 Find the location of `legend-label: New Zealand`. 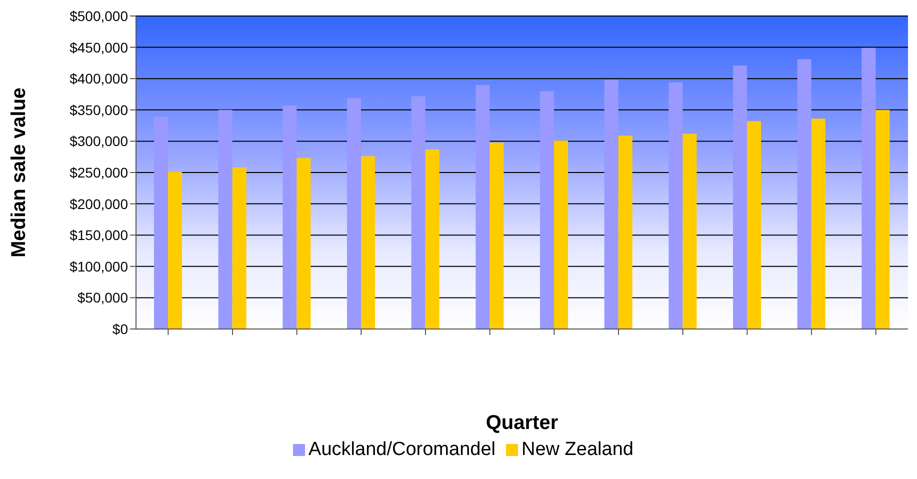

legend-label: New Zealand is located at coordinates (578, 450).